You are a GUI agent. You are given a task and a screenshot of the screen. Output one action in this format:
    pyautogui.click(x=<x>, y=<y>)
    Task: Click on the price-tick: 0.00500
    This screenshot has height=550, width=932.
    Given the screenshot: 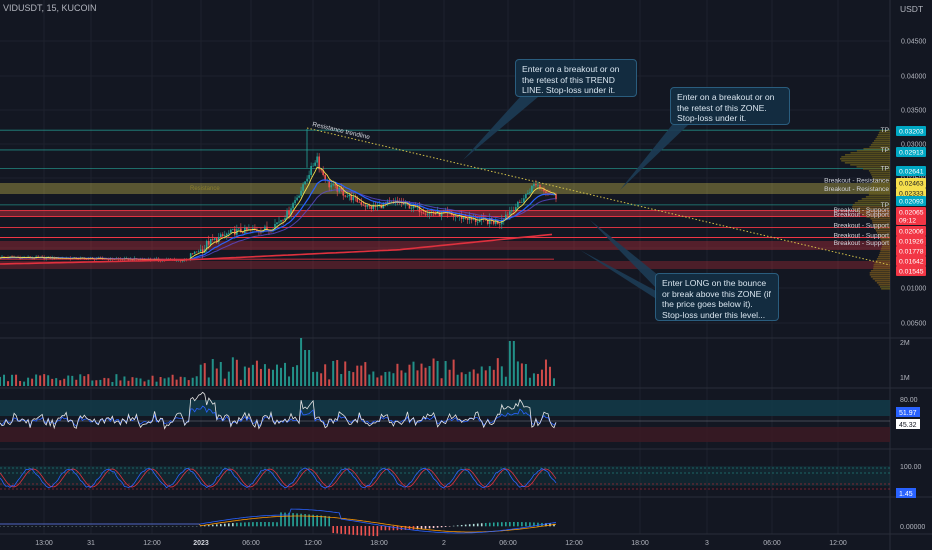 What is the action you would take?
    pyautogui.click(x=913, y=324)
    